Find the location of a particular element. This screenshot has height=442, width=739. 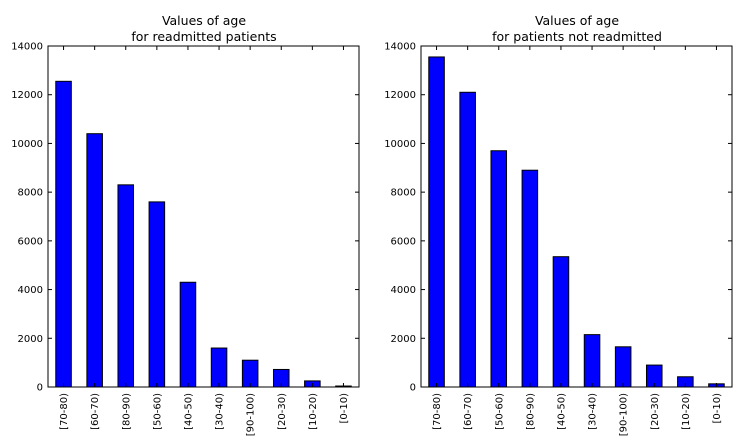

chart-subtitle: for readmitted patients is located at coordinates (203, 36).